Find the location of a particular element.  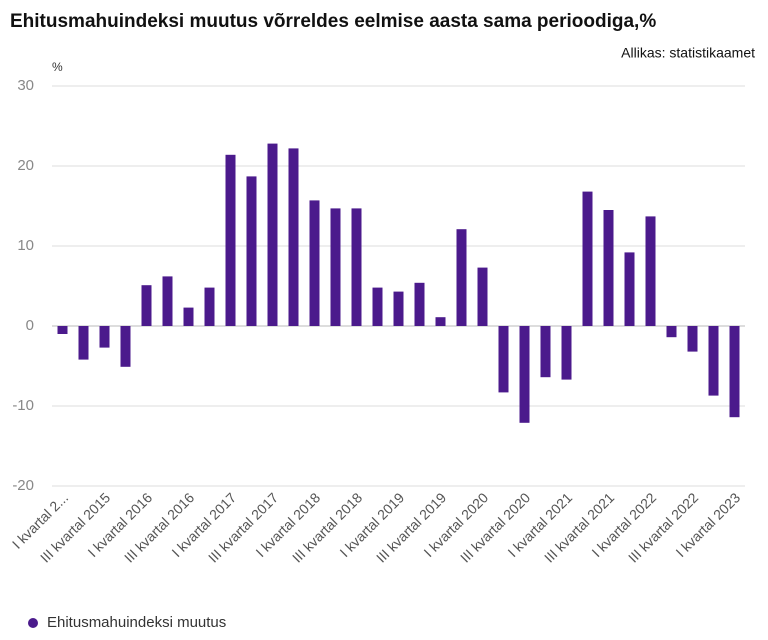

y-tick-label: 30 is located at coordinates (25, 85).